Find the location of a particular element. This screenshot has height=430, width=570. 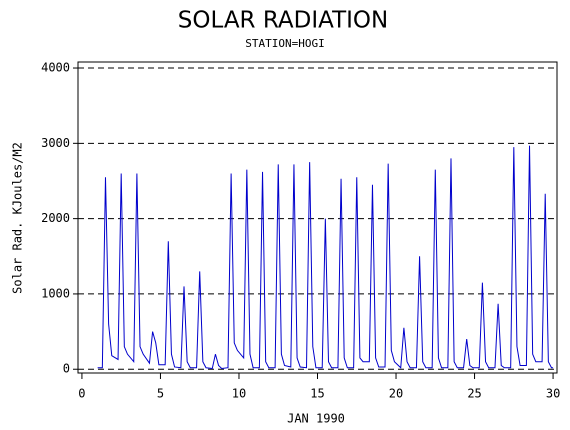

x-tick-label: 25 is located at coordinates (474, 394).